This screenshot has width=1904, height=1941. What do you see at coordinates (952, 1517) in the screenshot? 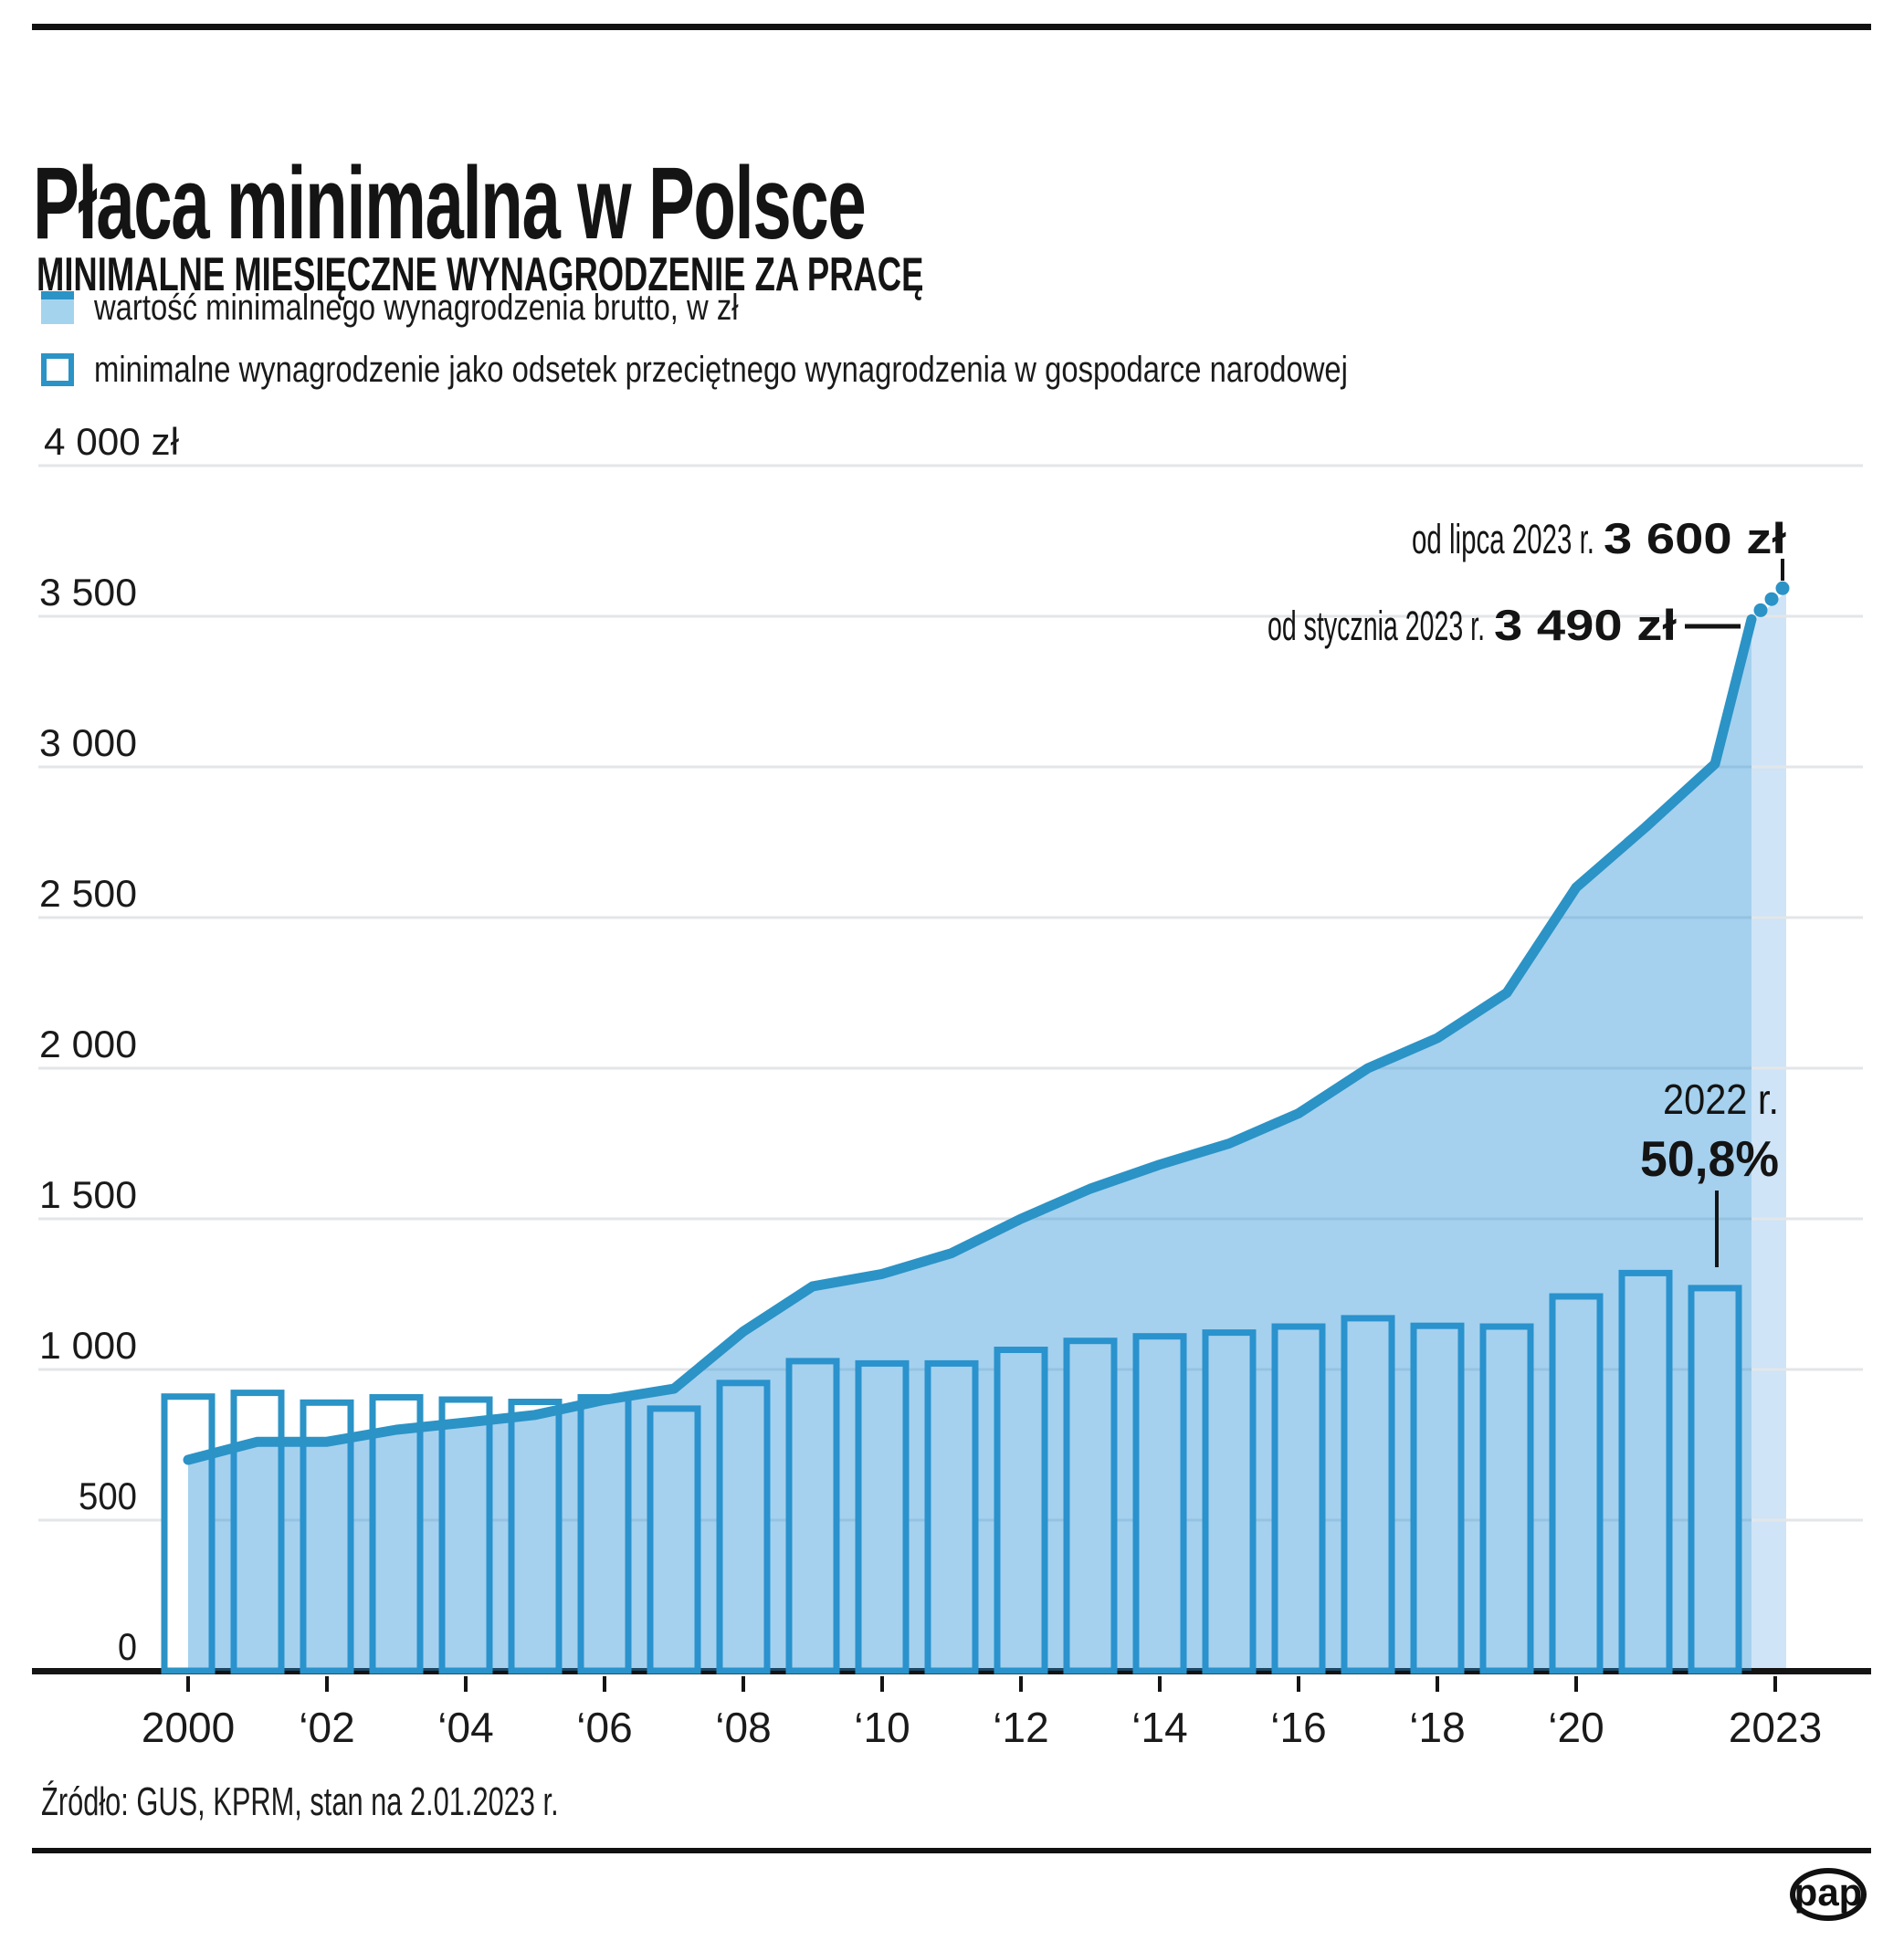
I see `percent-bar-2011` at bounding box center [952, 1517].